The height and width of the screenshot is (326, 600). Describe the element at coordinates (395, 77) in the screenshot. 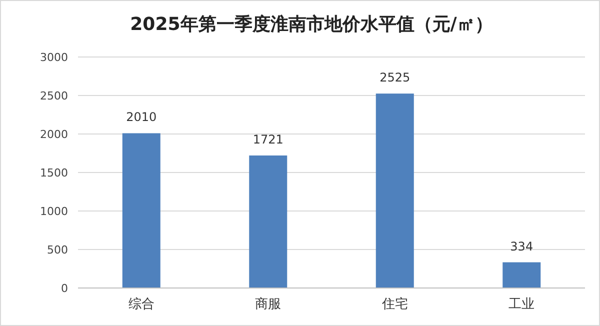

I see `data-label: 2525` at that location.